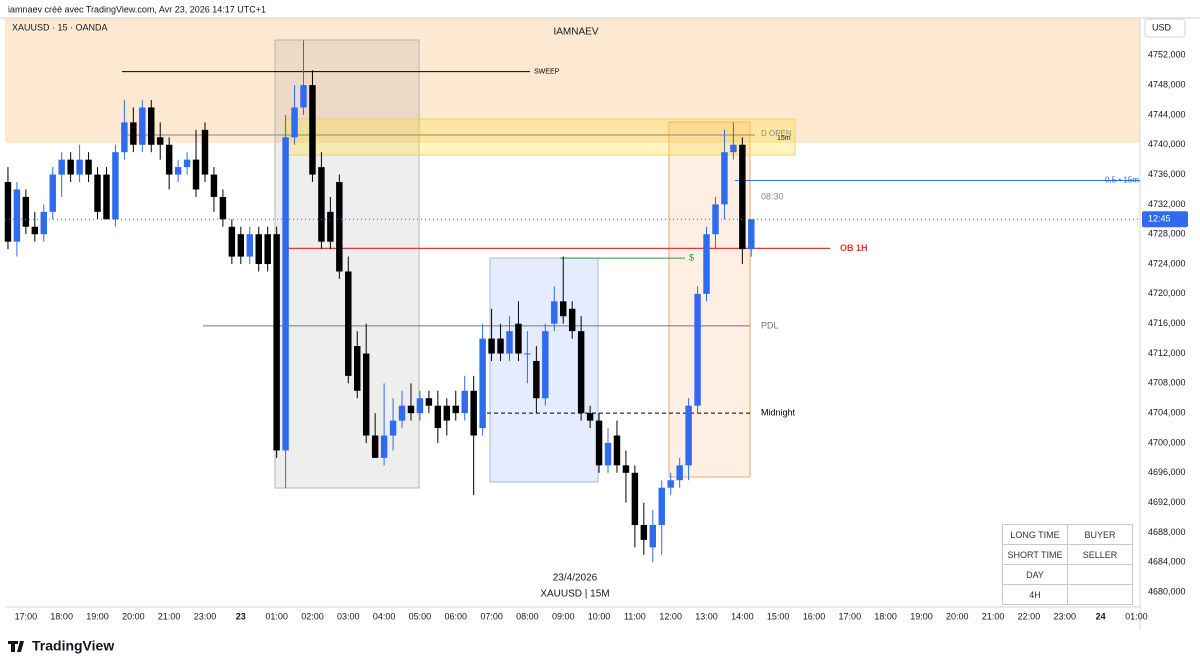 The height and width of the screenshot is (671, 1200). What do you see at coordinates (772, 196) in the screenshot?
I see `annotation: 08:30` at bounding box center [772, 196].